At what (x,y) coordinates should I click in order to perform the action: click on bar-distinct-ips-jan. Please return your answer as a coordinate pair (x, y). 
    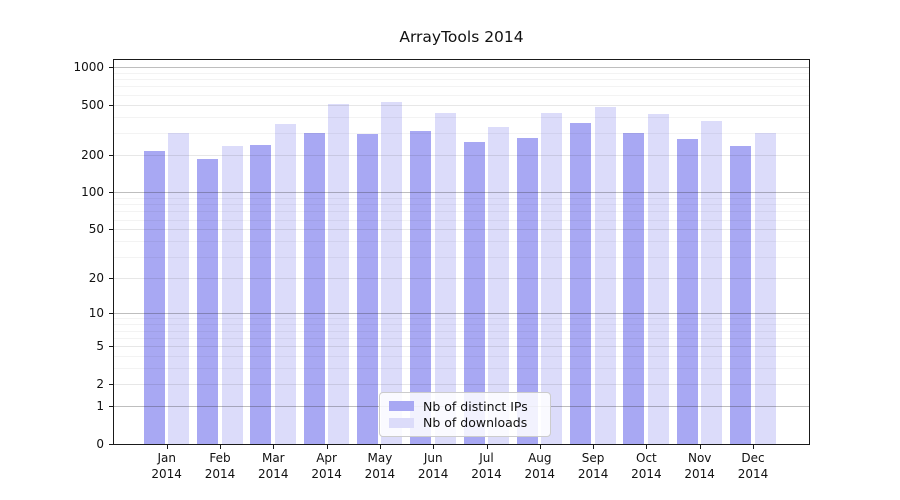
    Looking at the image, I should click on (154, 297).